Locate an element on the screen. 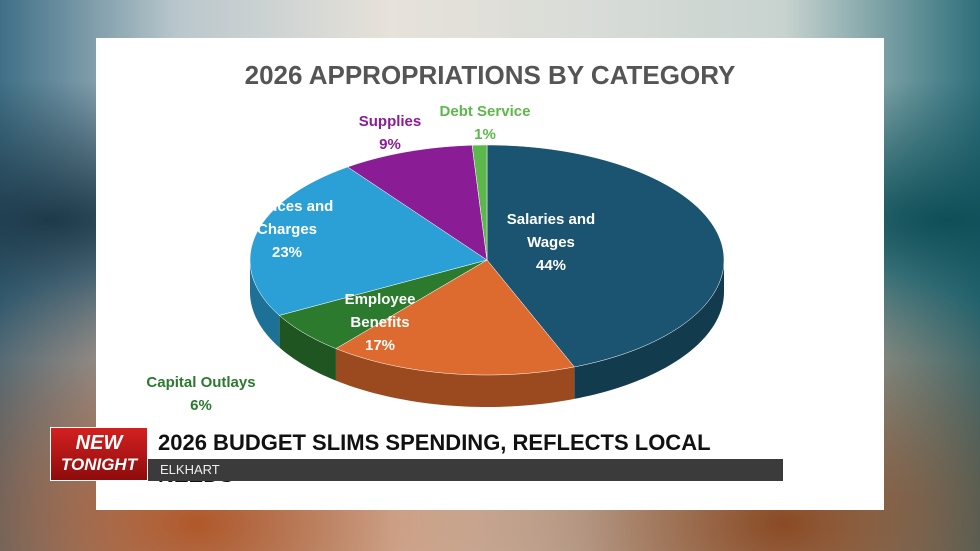 The image size is (980, 551). slice-value: 9% is located at coordinates (390, 144).